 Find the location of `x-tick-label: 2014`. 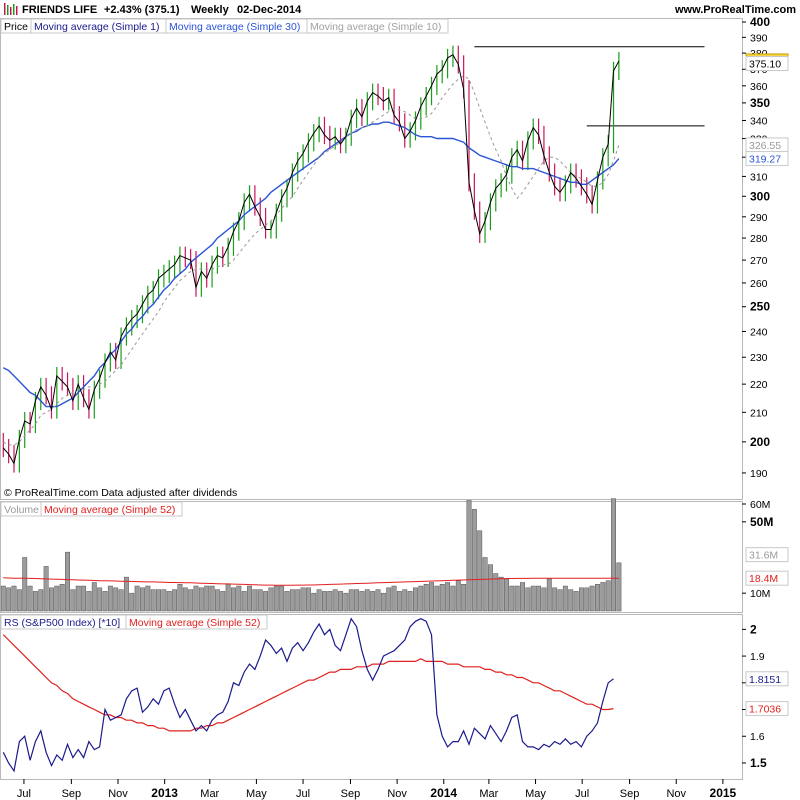

x-tick-label: 2014 is located at coordinates (443, 793).